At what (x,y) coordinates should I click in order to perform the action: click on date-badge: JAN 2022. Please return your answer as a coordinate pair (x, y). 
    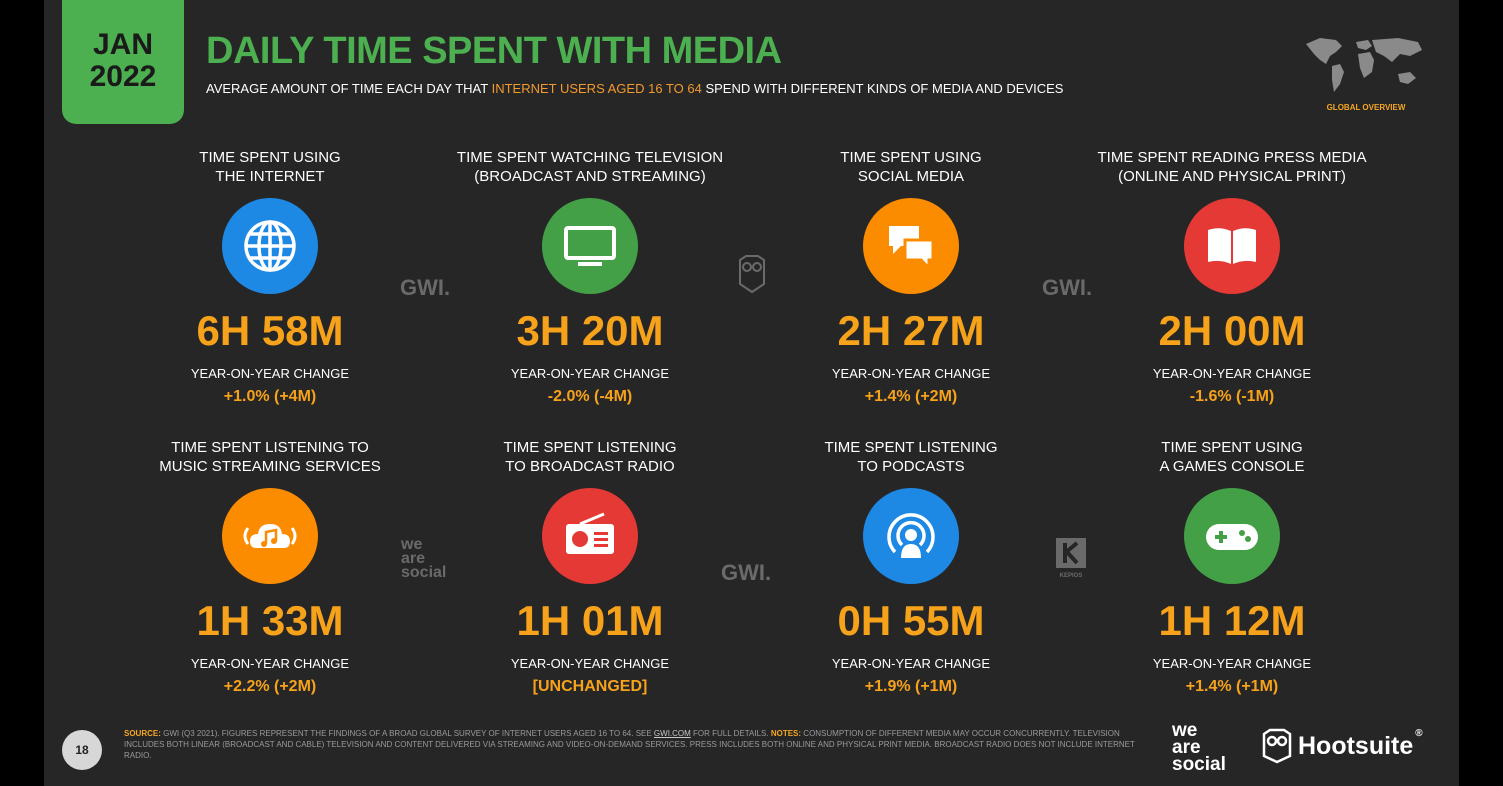
    Looking at the image, I should click on (123, 62).